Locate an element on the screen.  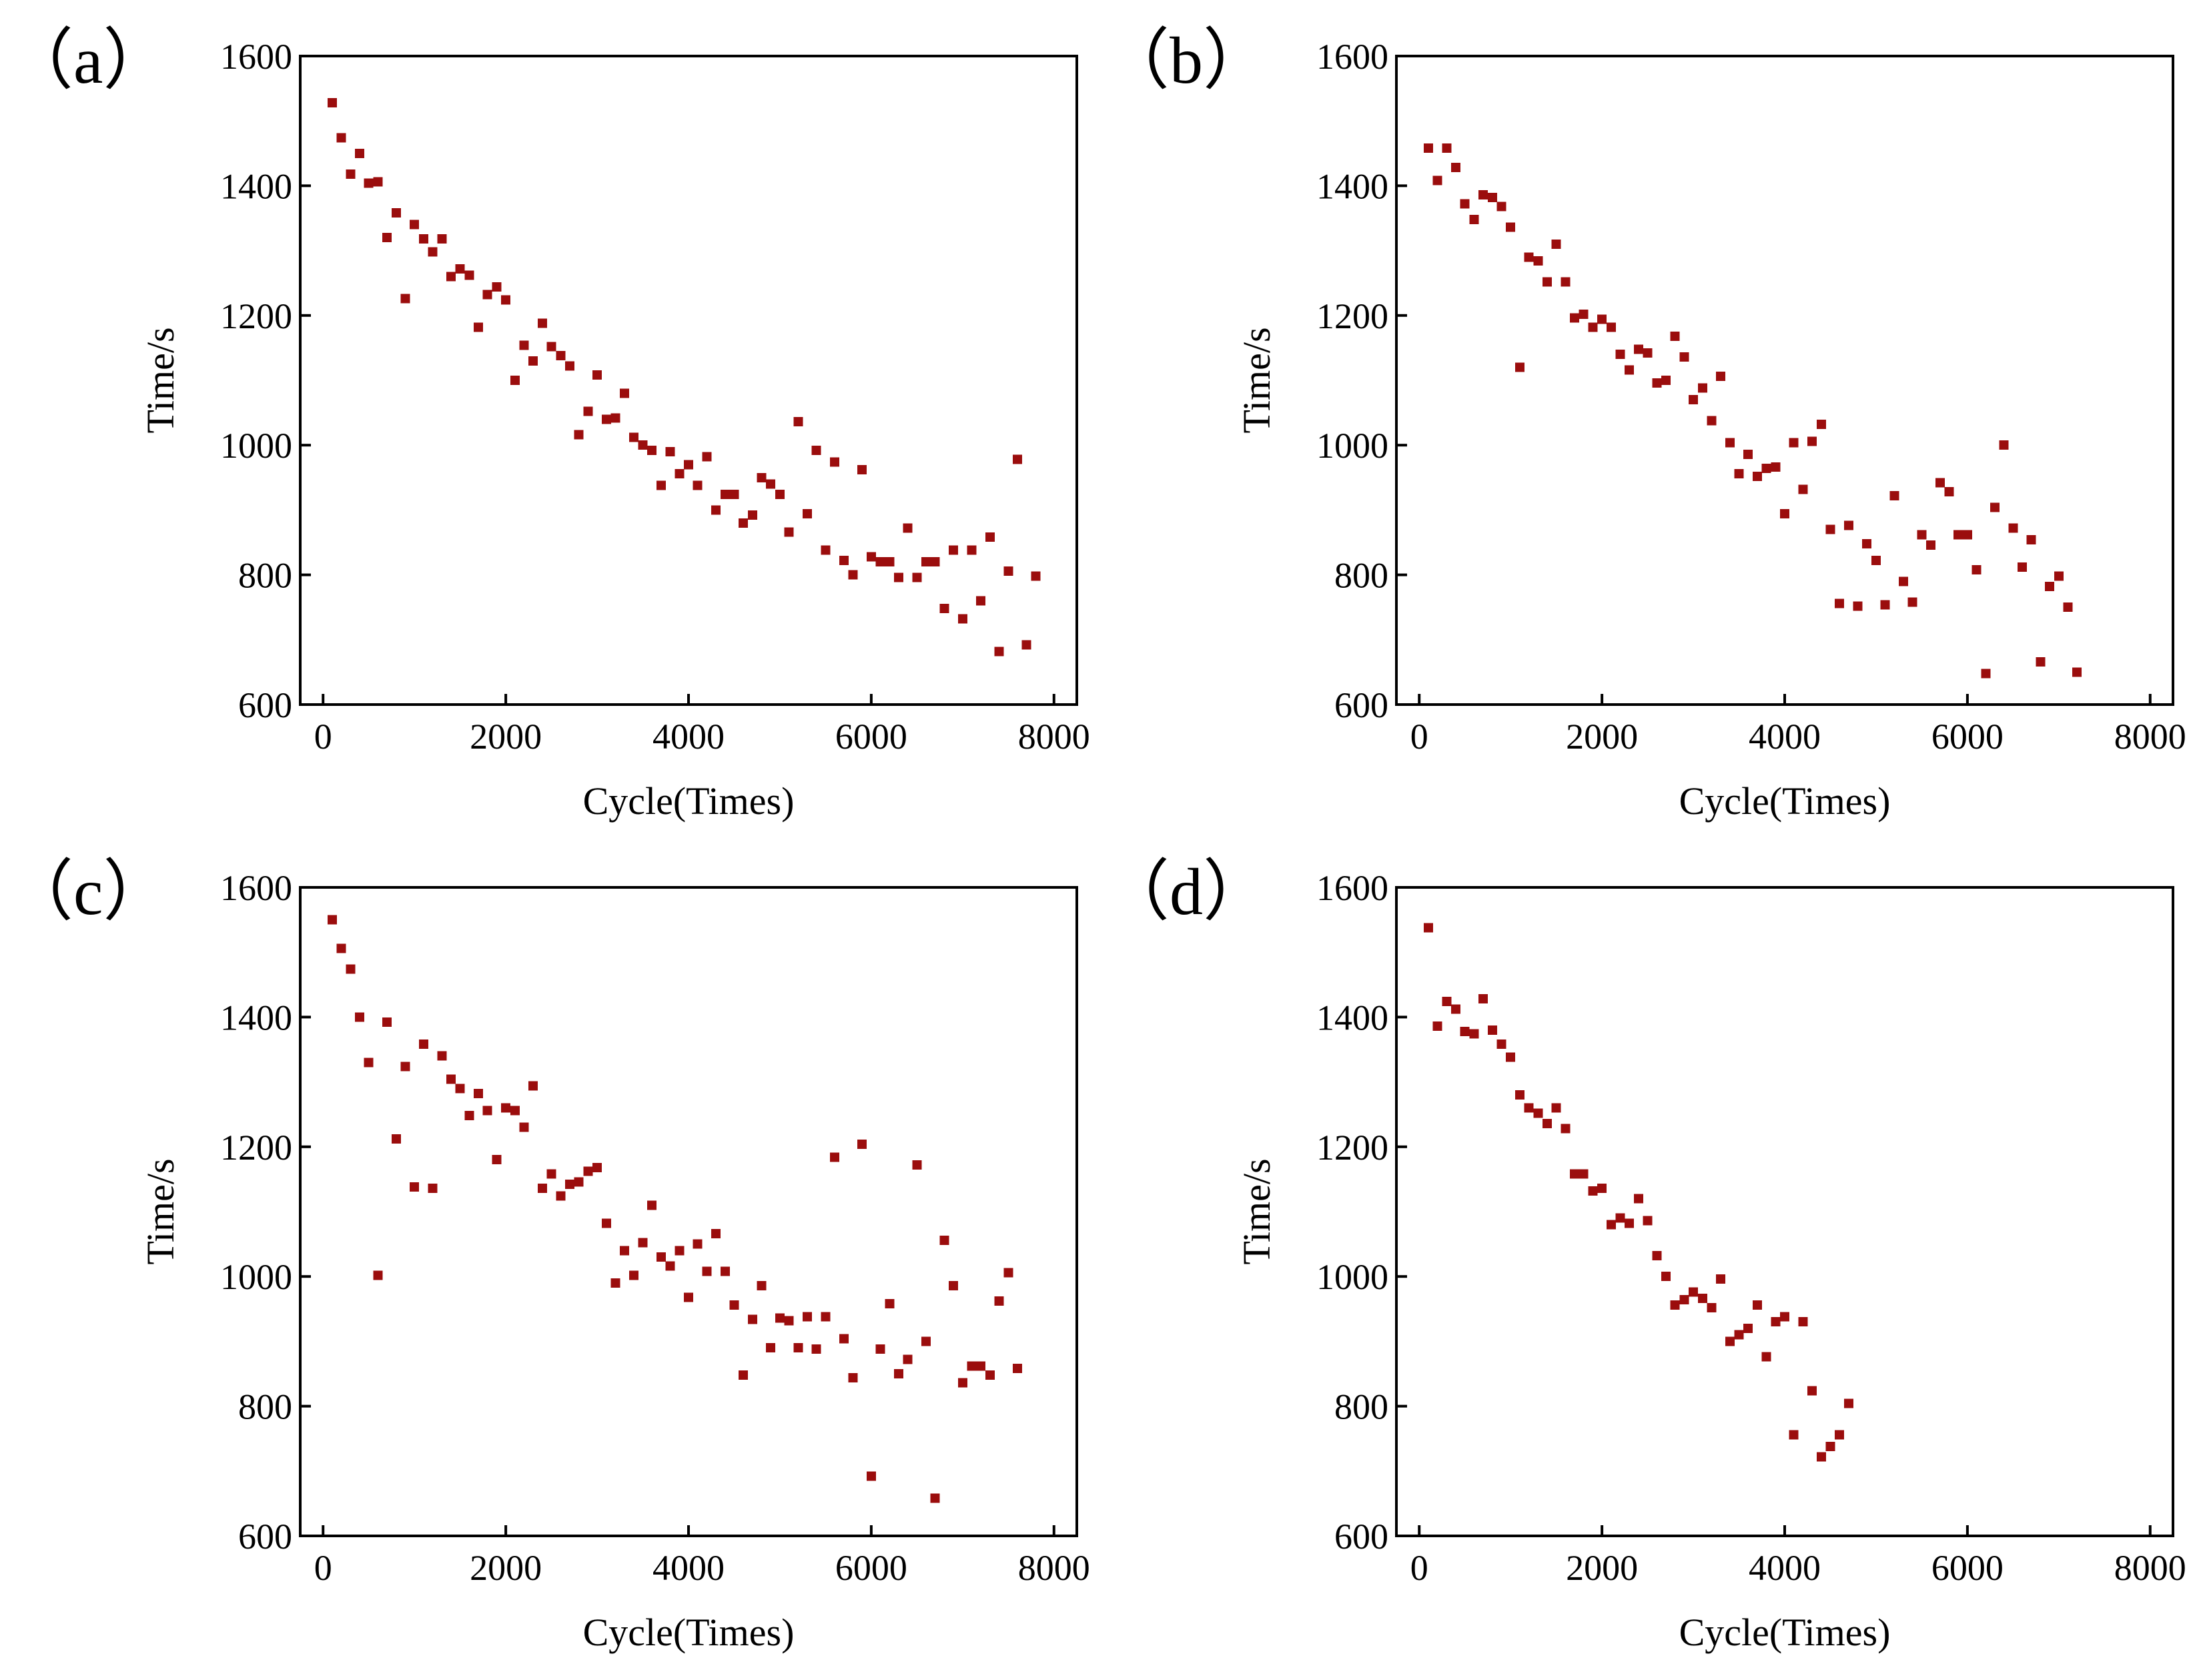
panel-label: （c） is located at coordinates (88, 892).